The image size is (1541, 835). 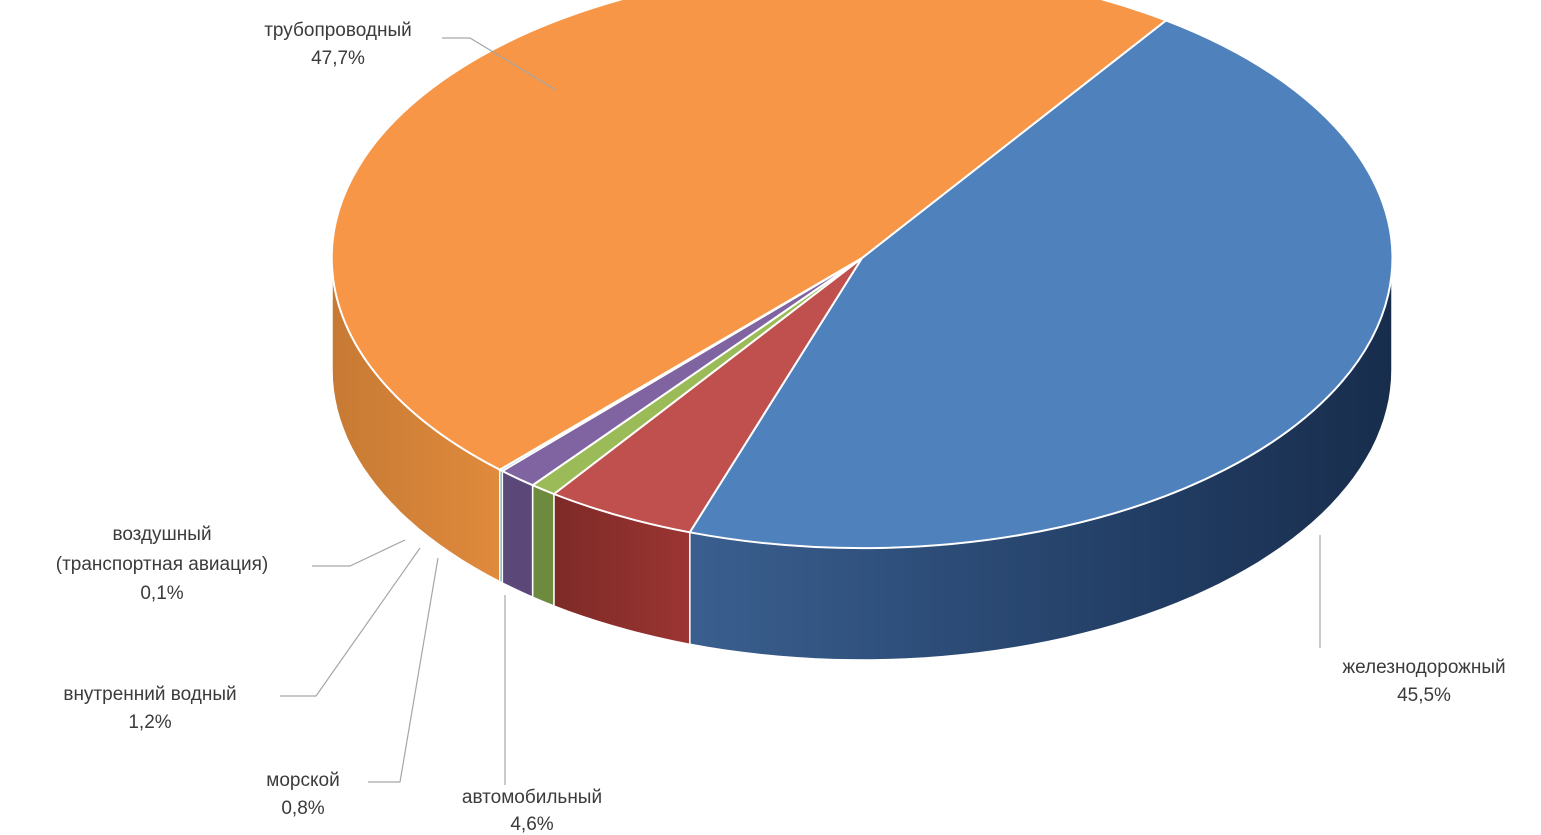 I want to click on leader-line-air, so click(x=359, y=553).